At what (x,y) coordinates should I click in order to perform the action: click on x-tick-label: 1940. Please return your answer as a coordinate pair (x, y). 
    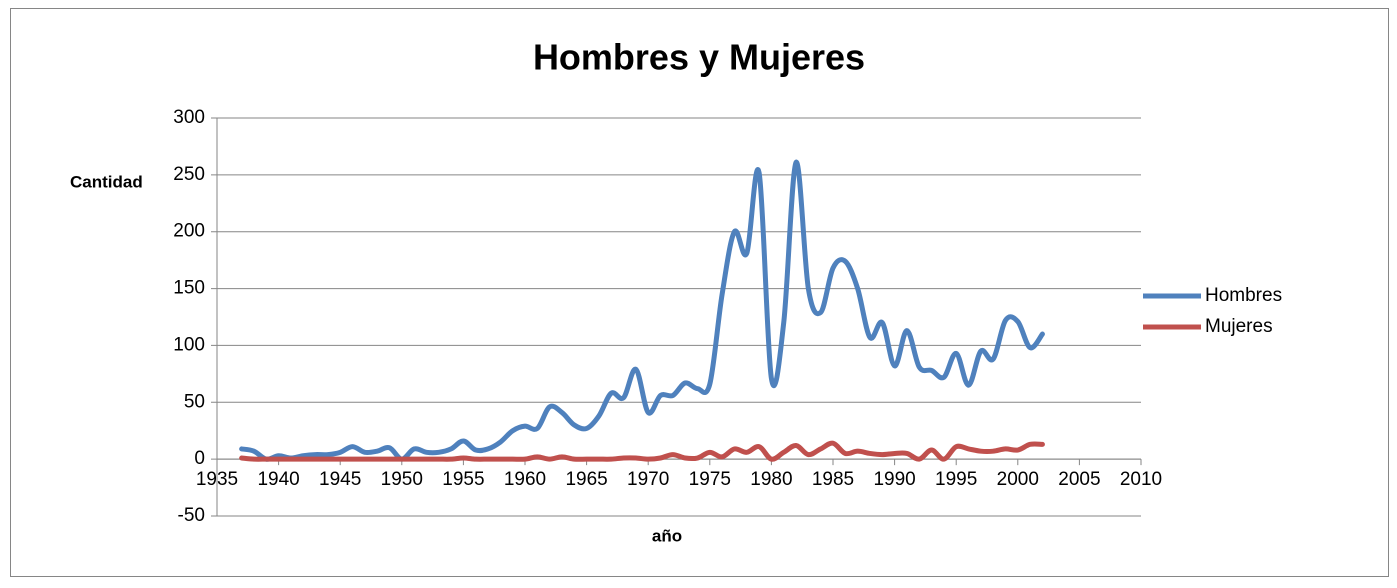
    Looking at the image, I should click on (278, 479).